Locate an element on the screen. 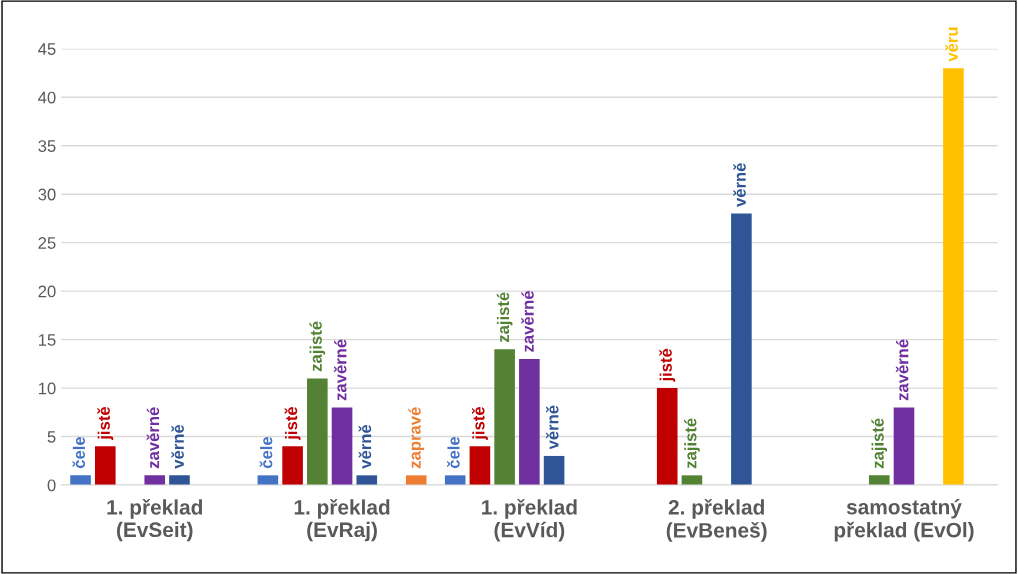 The image size is (1018, 574). x-tick-label: 1. překlad (EvRaj) is located at coordinates (342, 520).